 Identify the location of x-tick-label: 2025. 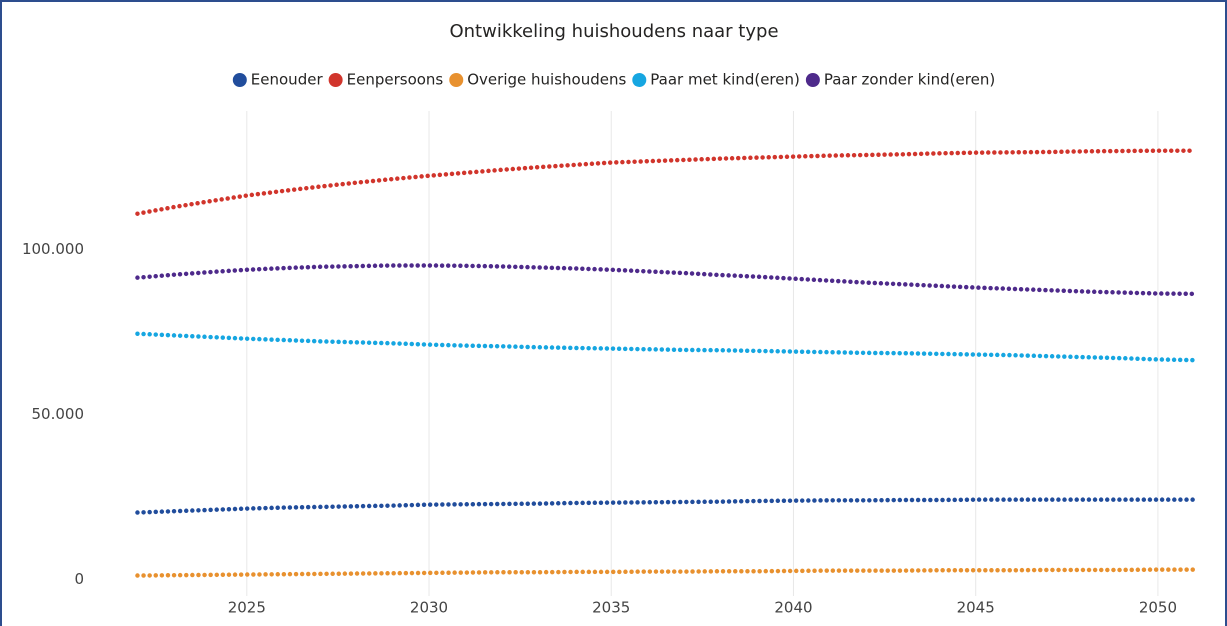
(247, 608).